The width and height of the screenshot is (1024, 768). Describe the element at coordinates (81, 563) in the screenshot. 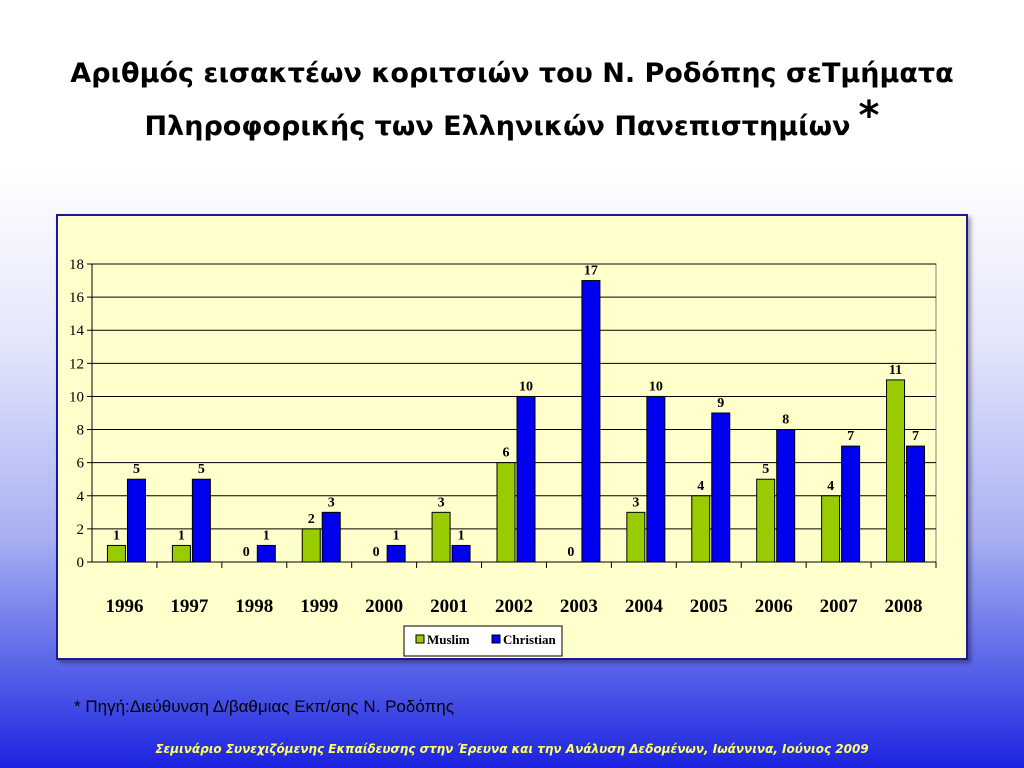

I see `y-tick-label: 0` at that location.